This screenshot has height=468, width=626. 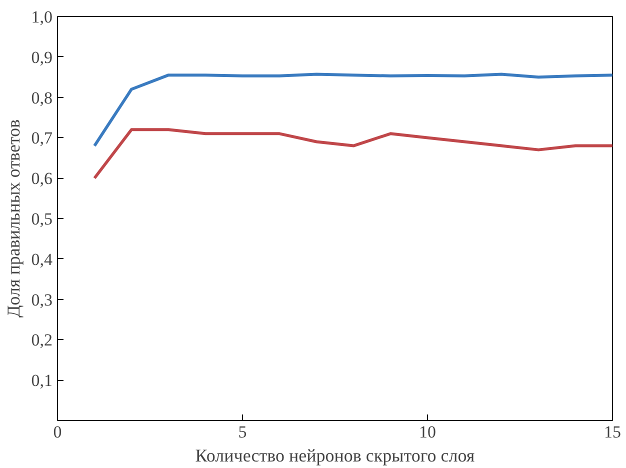 What do you see at coordinates (42, 259) in the screenshot?
I see `y-tick-label: 0,4` at bounding box center [42, 259].